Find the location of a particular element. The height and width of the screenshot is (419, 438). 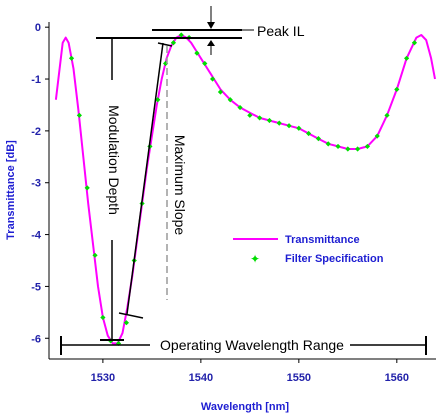

legend-box is located at coordinates (300, 247).